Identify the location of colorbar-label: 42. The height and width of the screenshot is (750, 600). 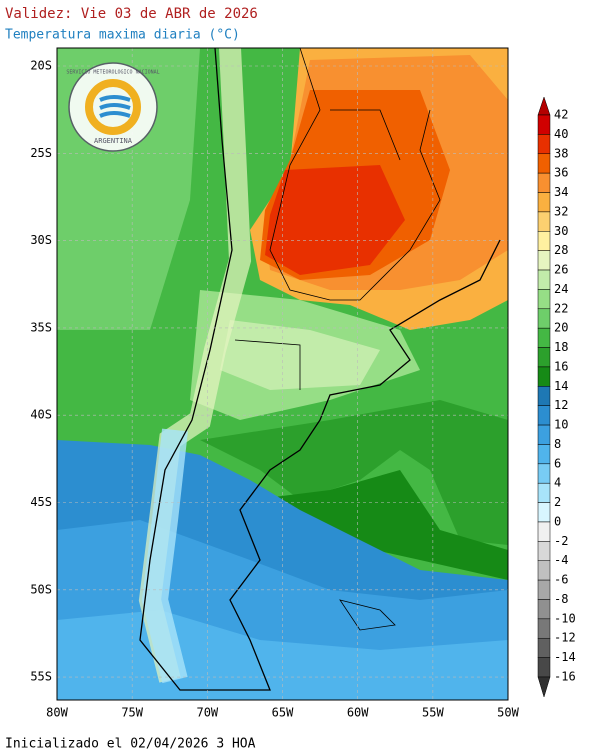
(561, 115).